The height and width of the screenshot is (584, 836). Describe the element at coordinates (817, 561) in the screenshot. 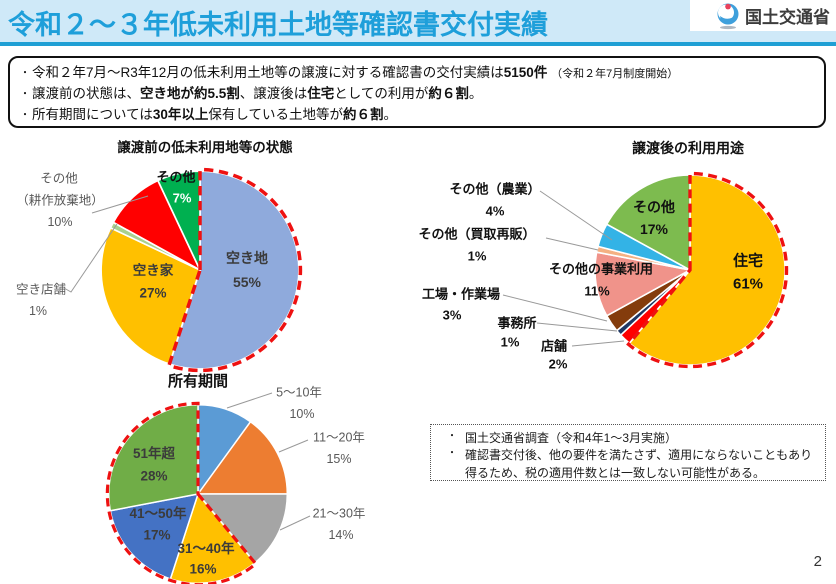

I see `page-number: 2` at that location.